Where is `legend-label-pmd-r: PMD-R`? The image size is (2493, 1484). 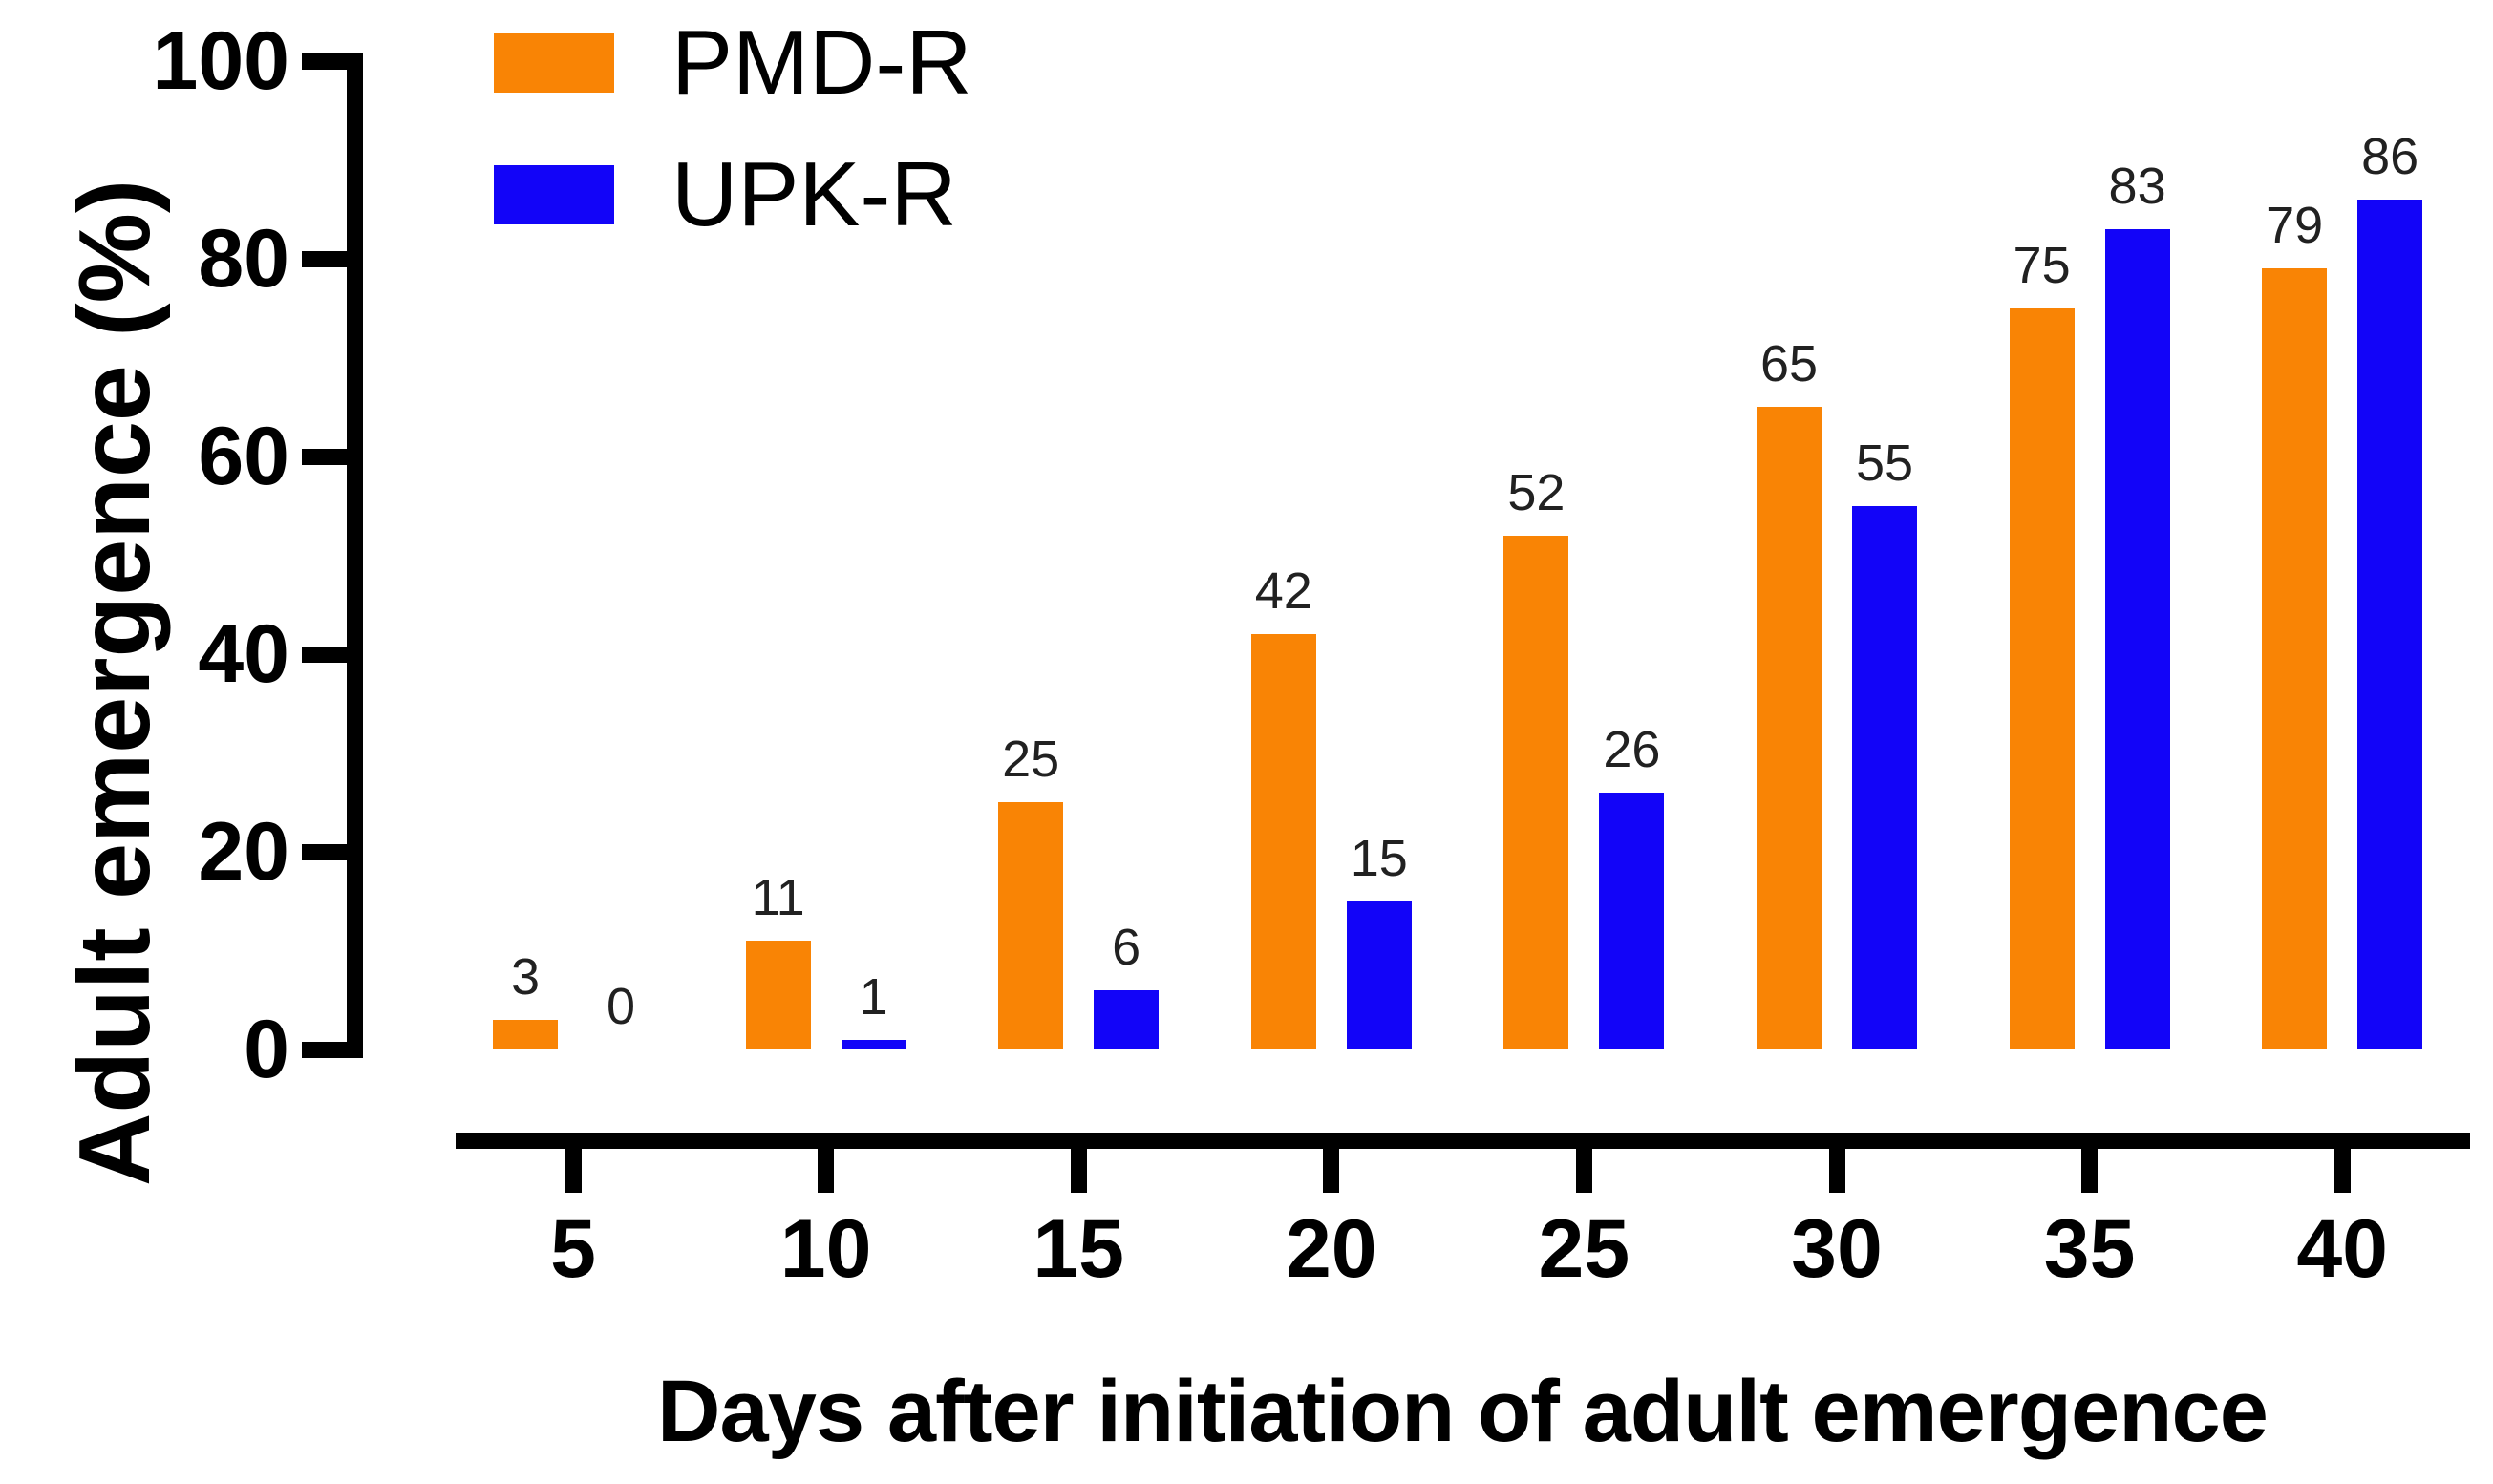
legend-label-pmd-r: PMD-R is located at coordinates (821, 63).